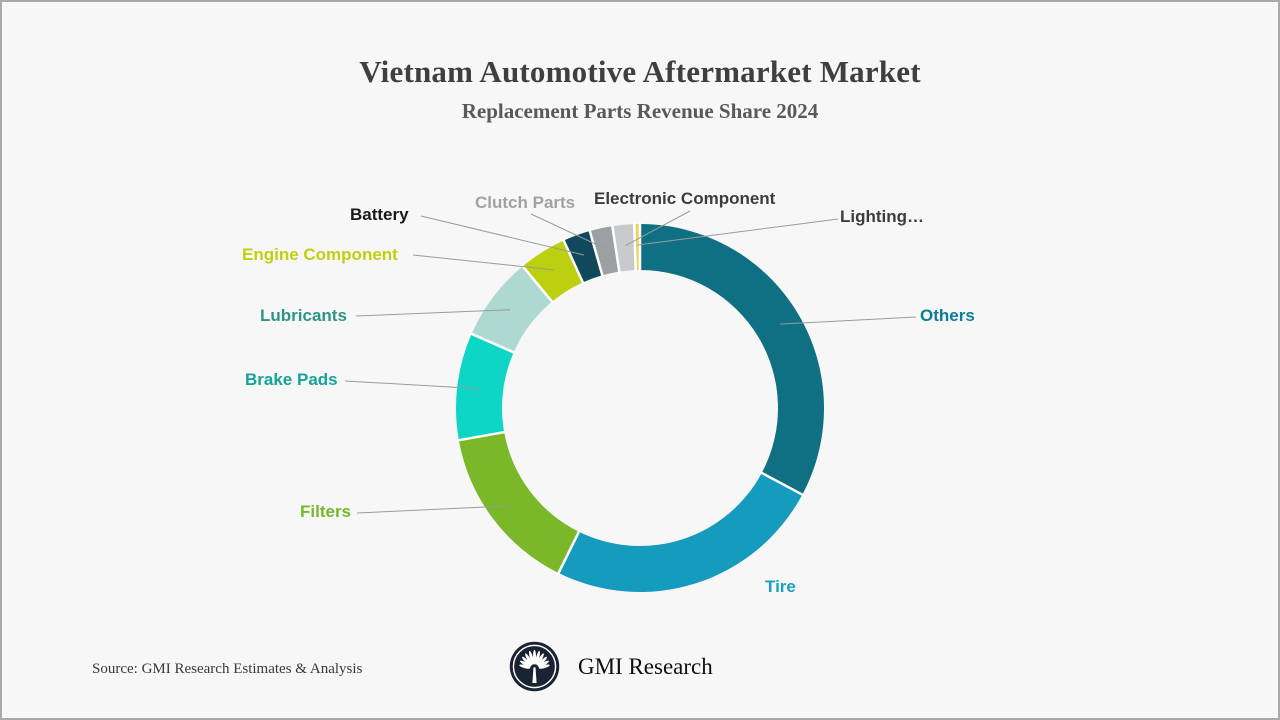 The width and height of the screenshot is (1280, 720). What do you see at coordinates (640, 111) in the screenshot?
I see `page-subtitle: Replacement Parts Revenue Share 2024` at bounding box center [640, 111].